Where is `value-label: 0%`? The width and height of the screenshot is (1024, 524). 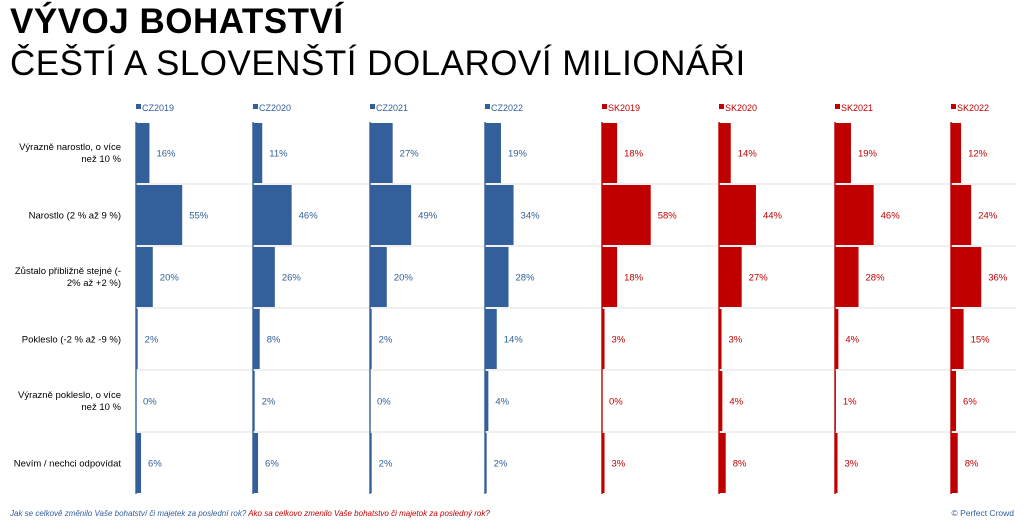 value-label: 0% is located at coordinates (616, 402).